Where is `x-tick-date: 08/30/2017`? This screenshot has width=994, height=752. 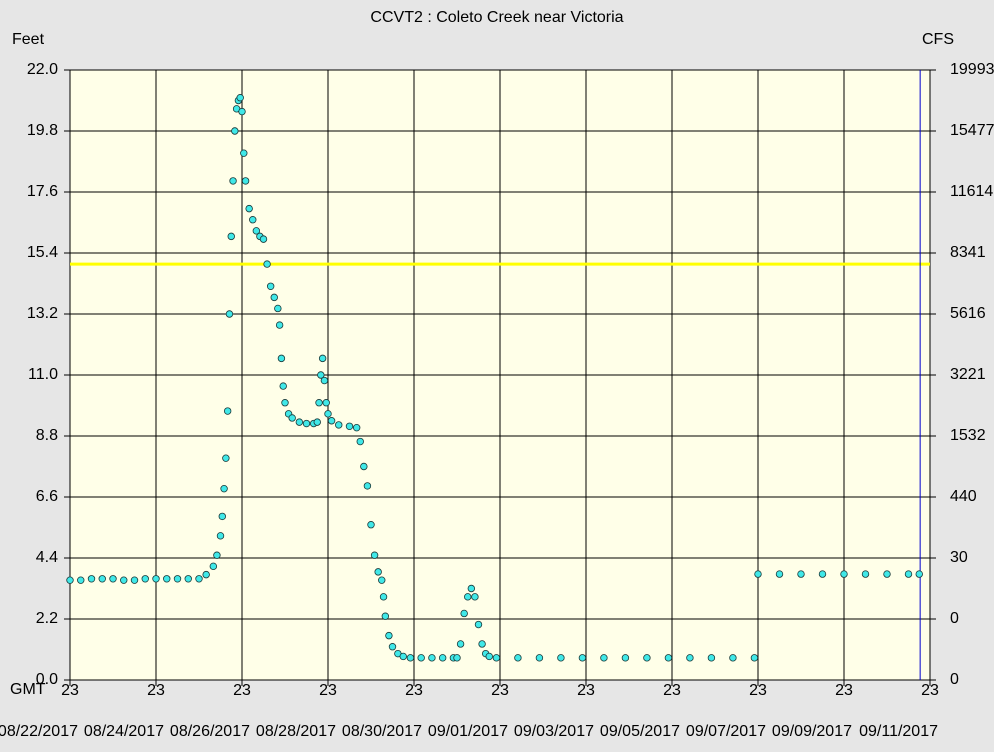 x-tick-date: 08/30/2017 is located at coordinates (382, 731).